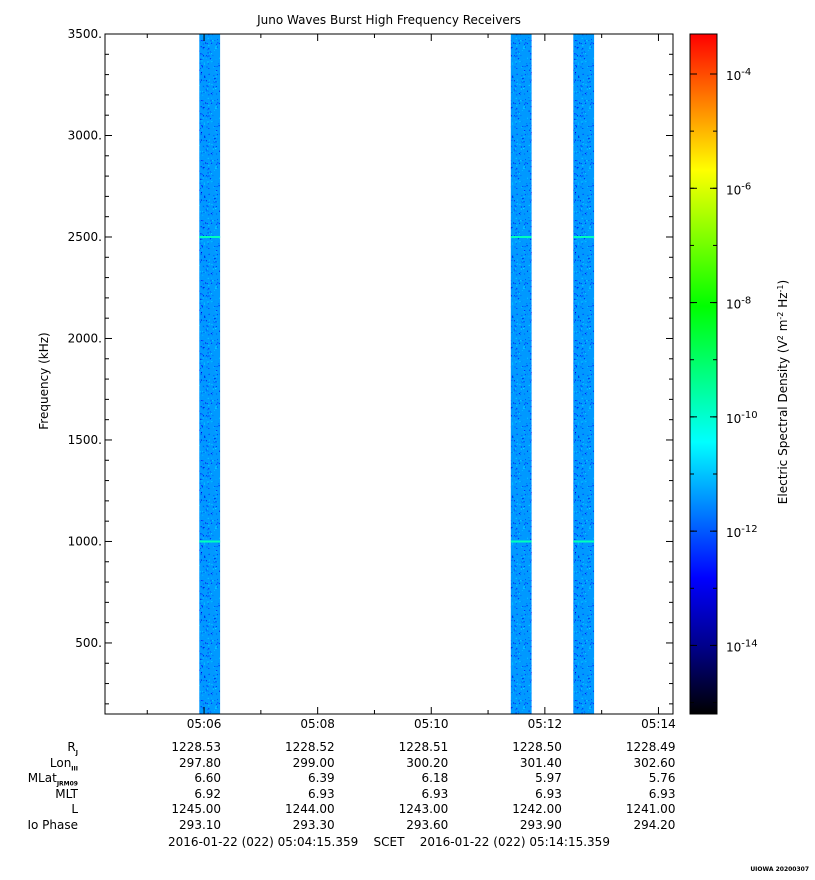  I want to click on ephemeris-value: 1243.00, so click(423, 809).